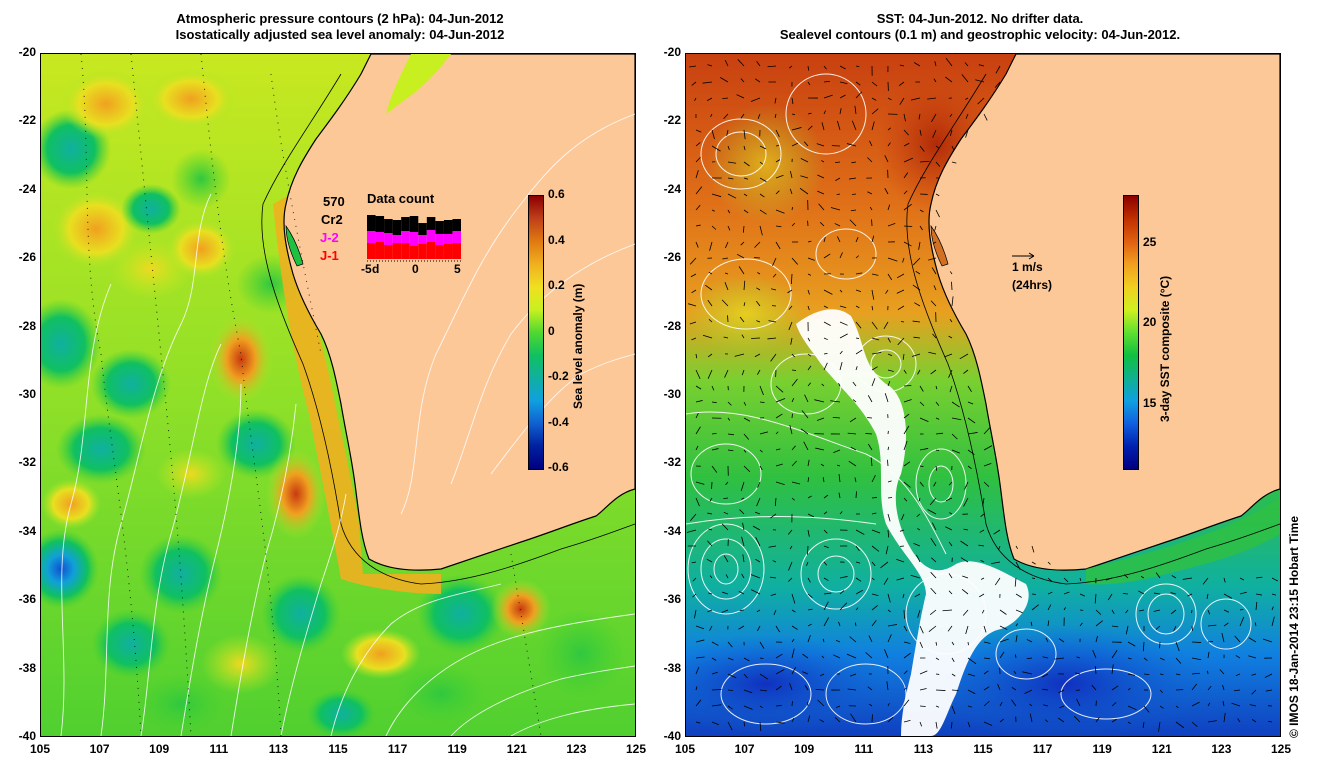 The height and width of the screenshot is (780, 1320). I want to click on data-count-tick-0: 0, so click(415, 269).